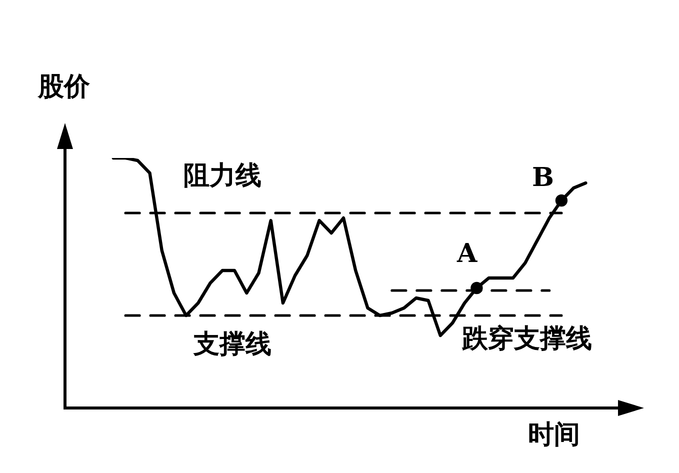  I want to click on x-axis-title: 时间, so click(554, 435).